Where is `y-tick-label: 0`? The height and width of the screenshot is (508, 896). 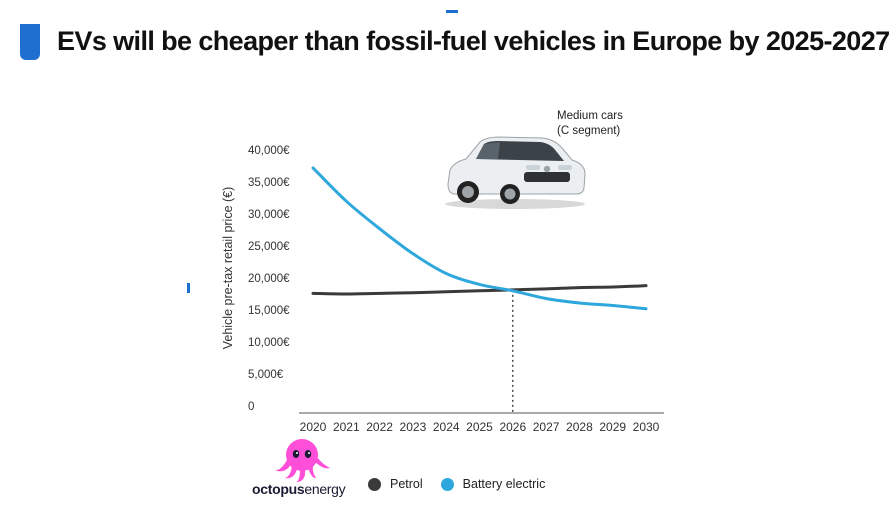
y-tick-label: 0 is located at coordinates (251, 407).